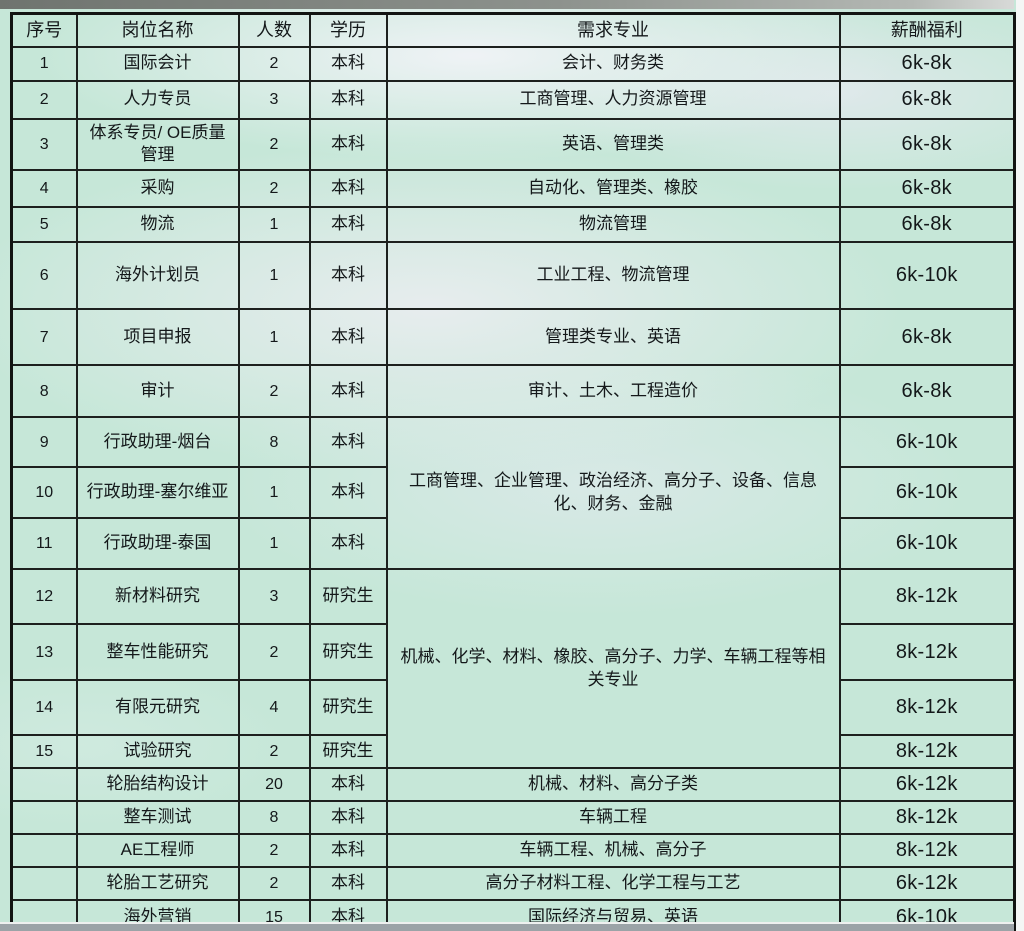 Image resolution: width=1024 pixels, height=931 pixels. Describe the element at coordinates (513, 752) in the screenshot. I see `table-row: 15 试验研究 2 研究生 8k-12k` at that location.